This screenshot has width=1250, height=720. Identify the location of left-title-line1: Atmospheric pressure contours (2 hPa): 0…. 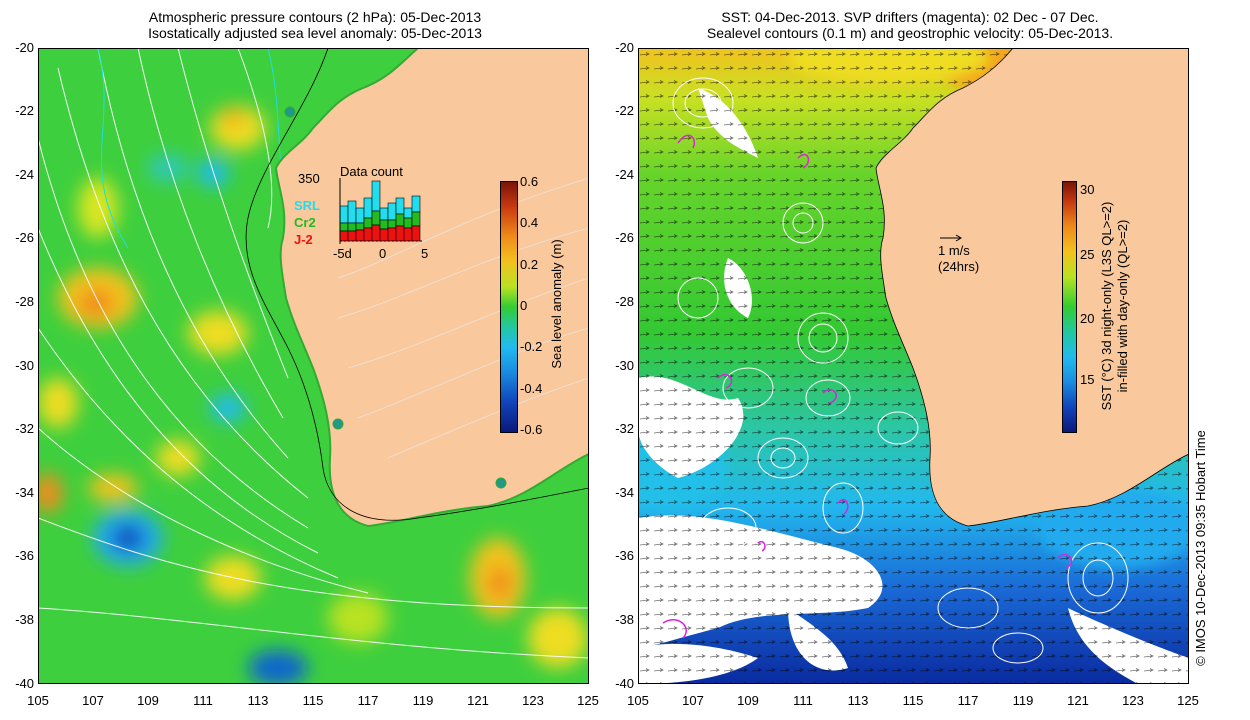
(315, 17).